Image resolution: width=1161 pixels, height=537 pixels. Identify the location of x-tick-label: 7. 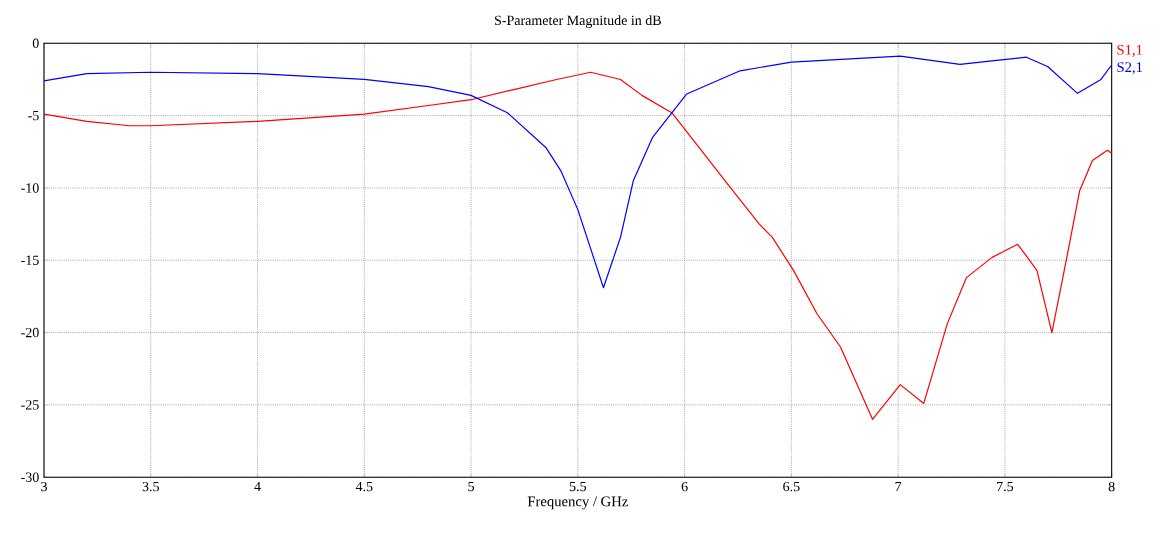
(898, 486).